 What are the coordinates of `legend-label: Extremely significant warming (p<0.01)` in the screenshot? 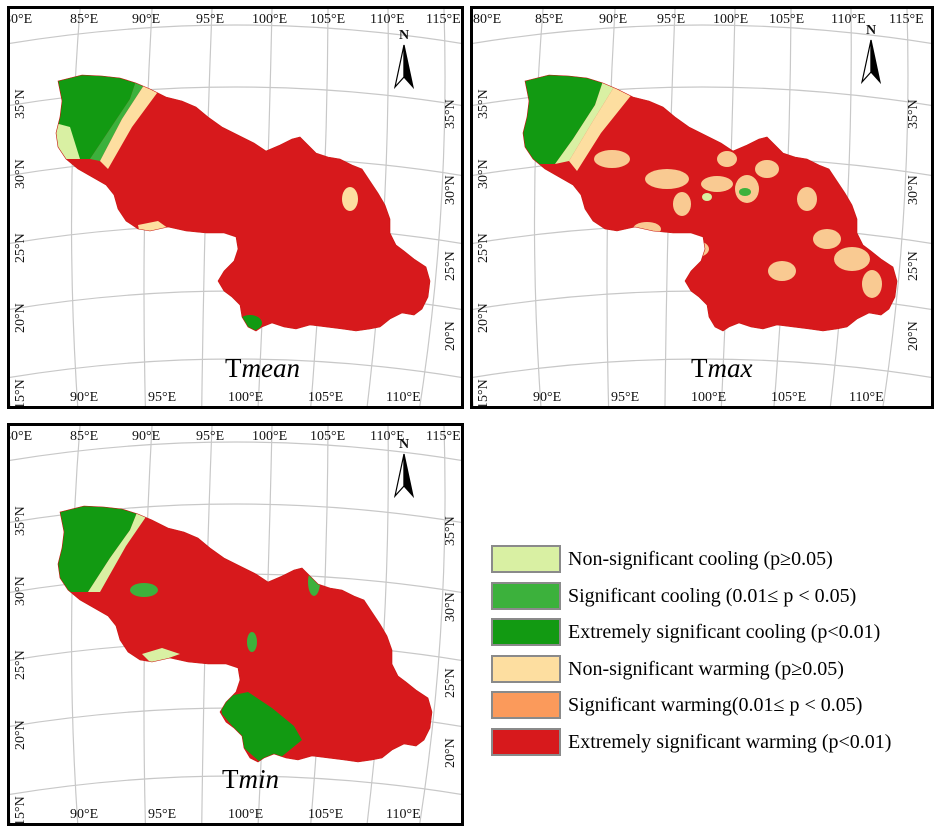 It's located at (730, 741).